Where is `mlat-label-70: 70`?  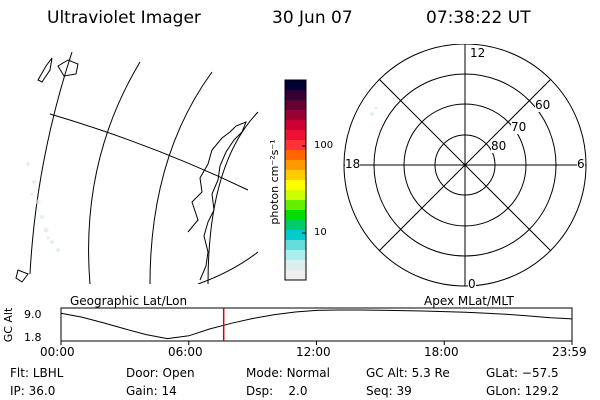
mlat-label-70: 70 is located at coordinates (519, 127).